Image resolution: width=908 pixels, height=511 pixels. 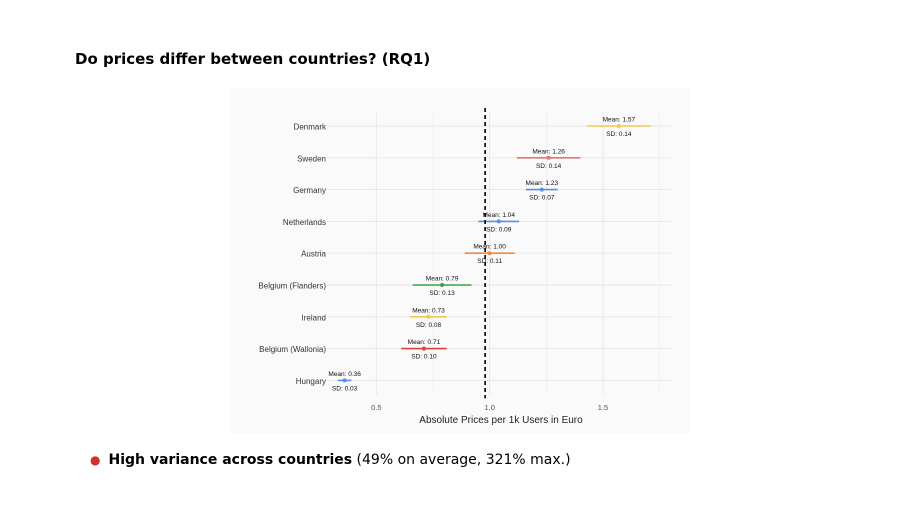 I want to click on sd-label: SD: 0.09, so click(x=499, y=229).